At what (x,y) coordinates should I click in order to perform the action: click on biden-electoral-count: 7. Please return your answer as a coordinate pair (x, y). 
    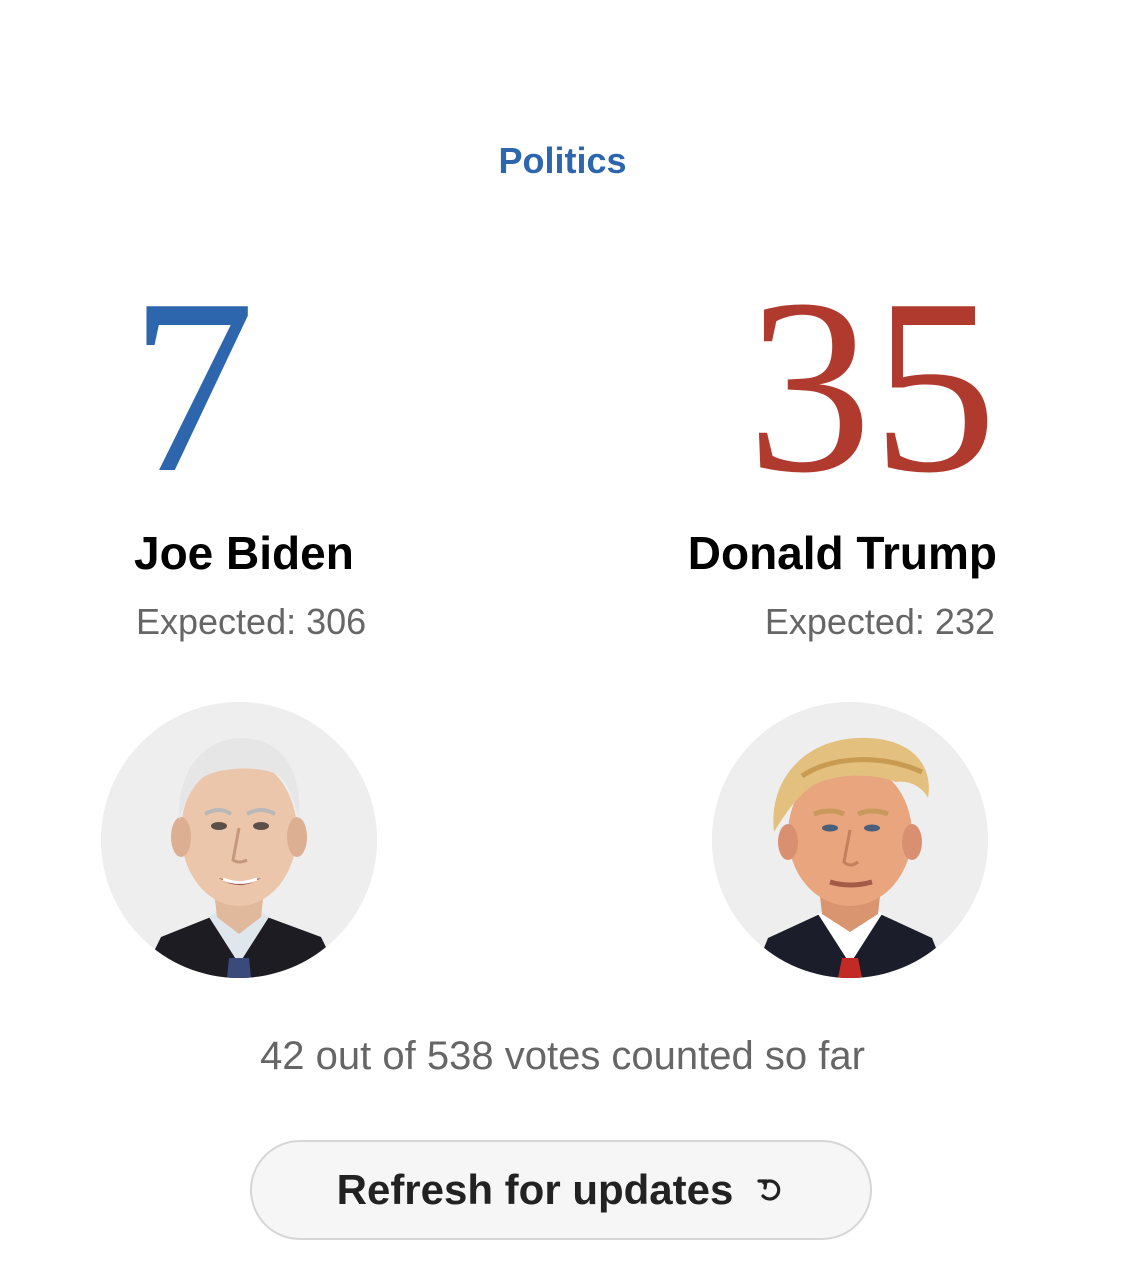
    Looking at the image, I should click on (192, 386).